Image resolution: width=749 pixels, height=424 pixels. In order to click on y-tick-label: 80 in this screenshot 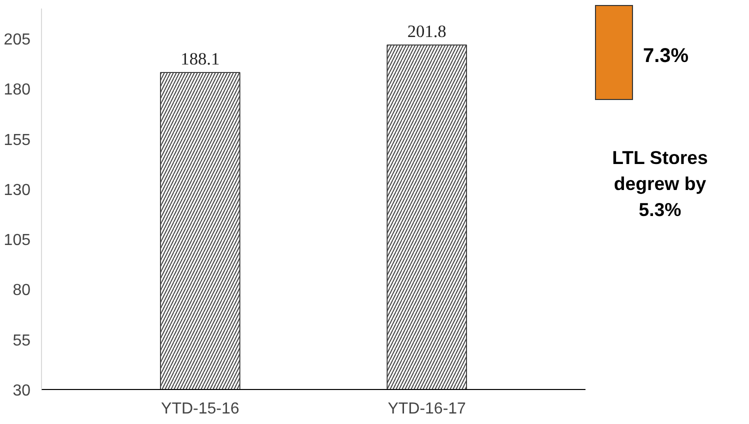, I will do `click(21, 291)`.